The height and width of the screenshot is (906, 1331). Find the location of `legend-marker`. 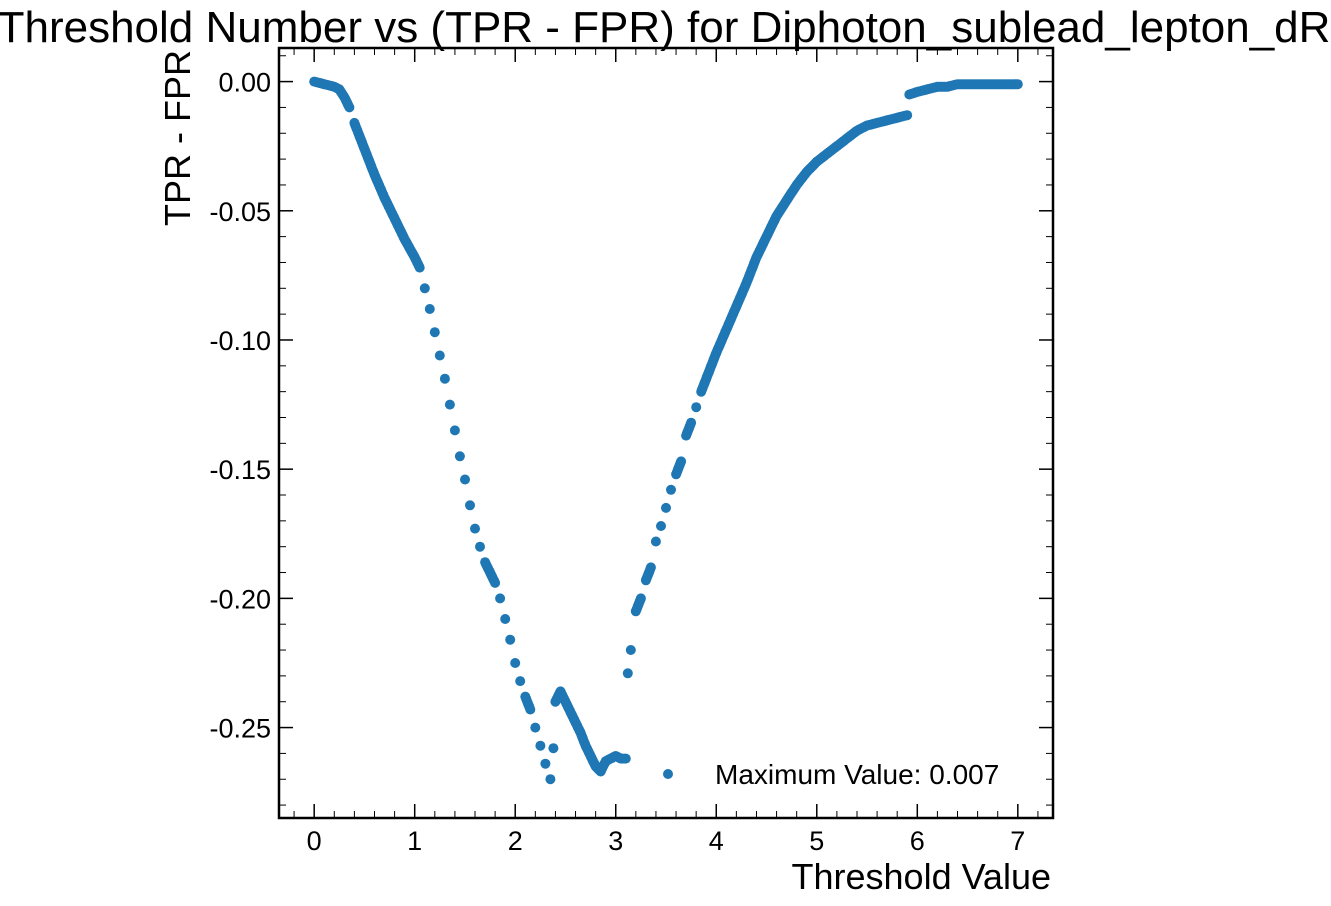

legend-marker is located at coordinates (668, 774).